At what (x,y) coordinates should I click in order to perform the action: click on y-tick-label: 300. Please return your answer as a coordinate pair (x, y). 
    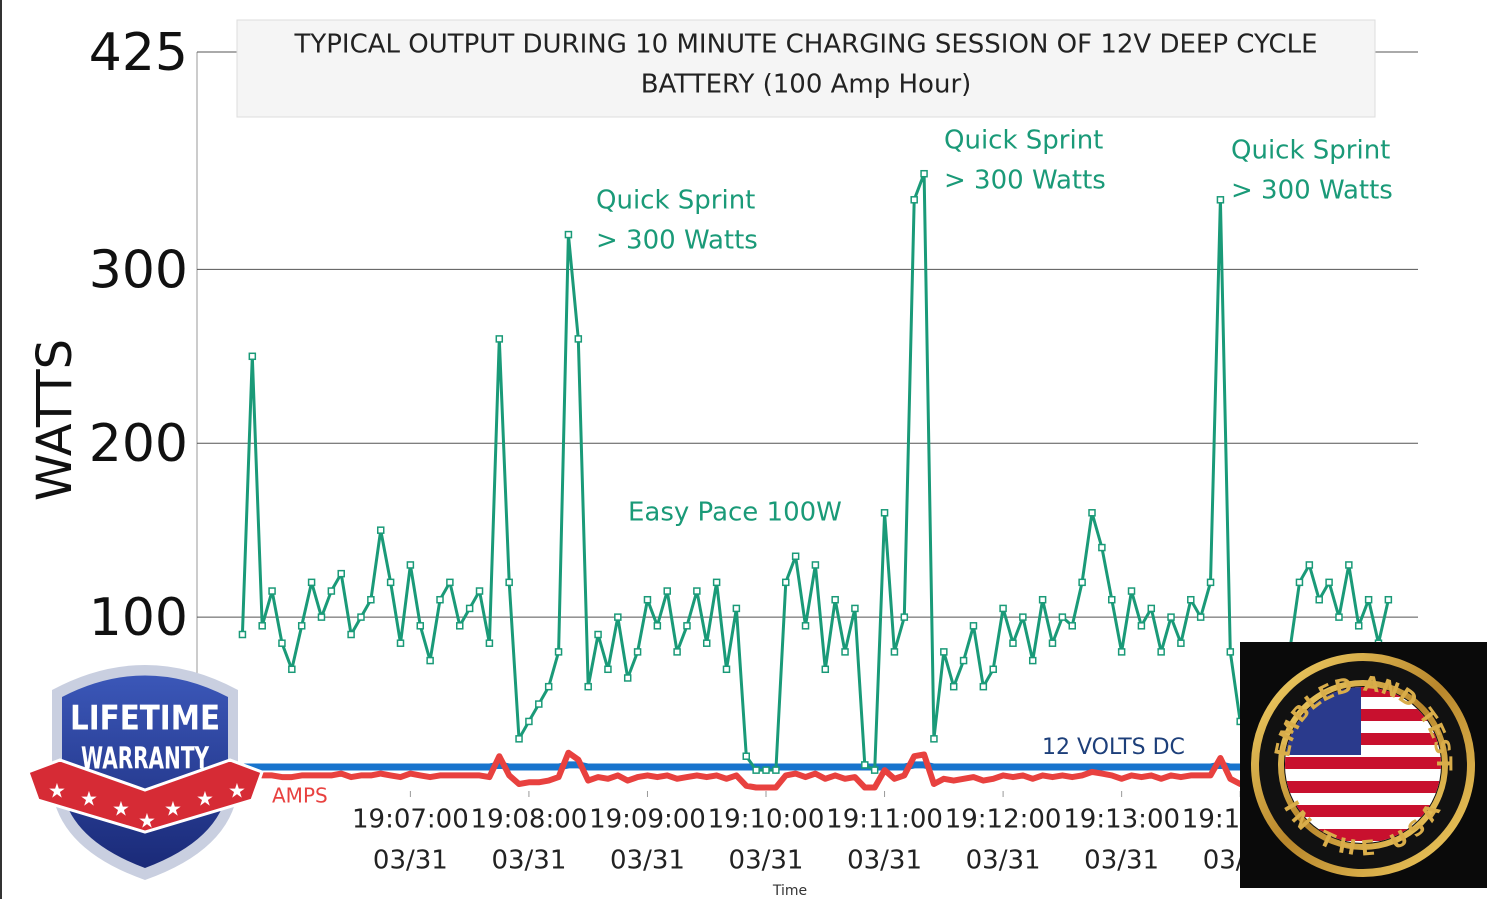
    Looking at the image, I should click on (138, 270).